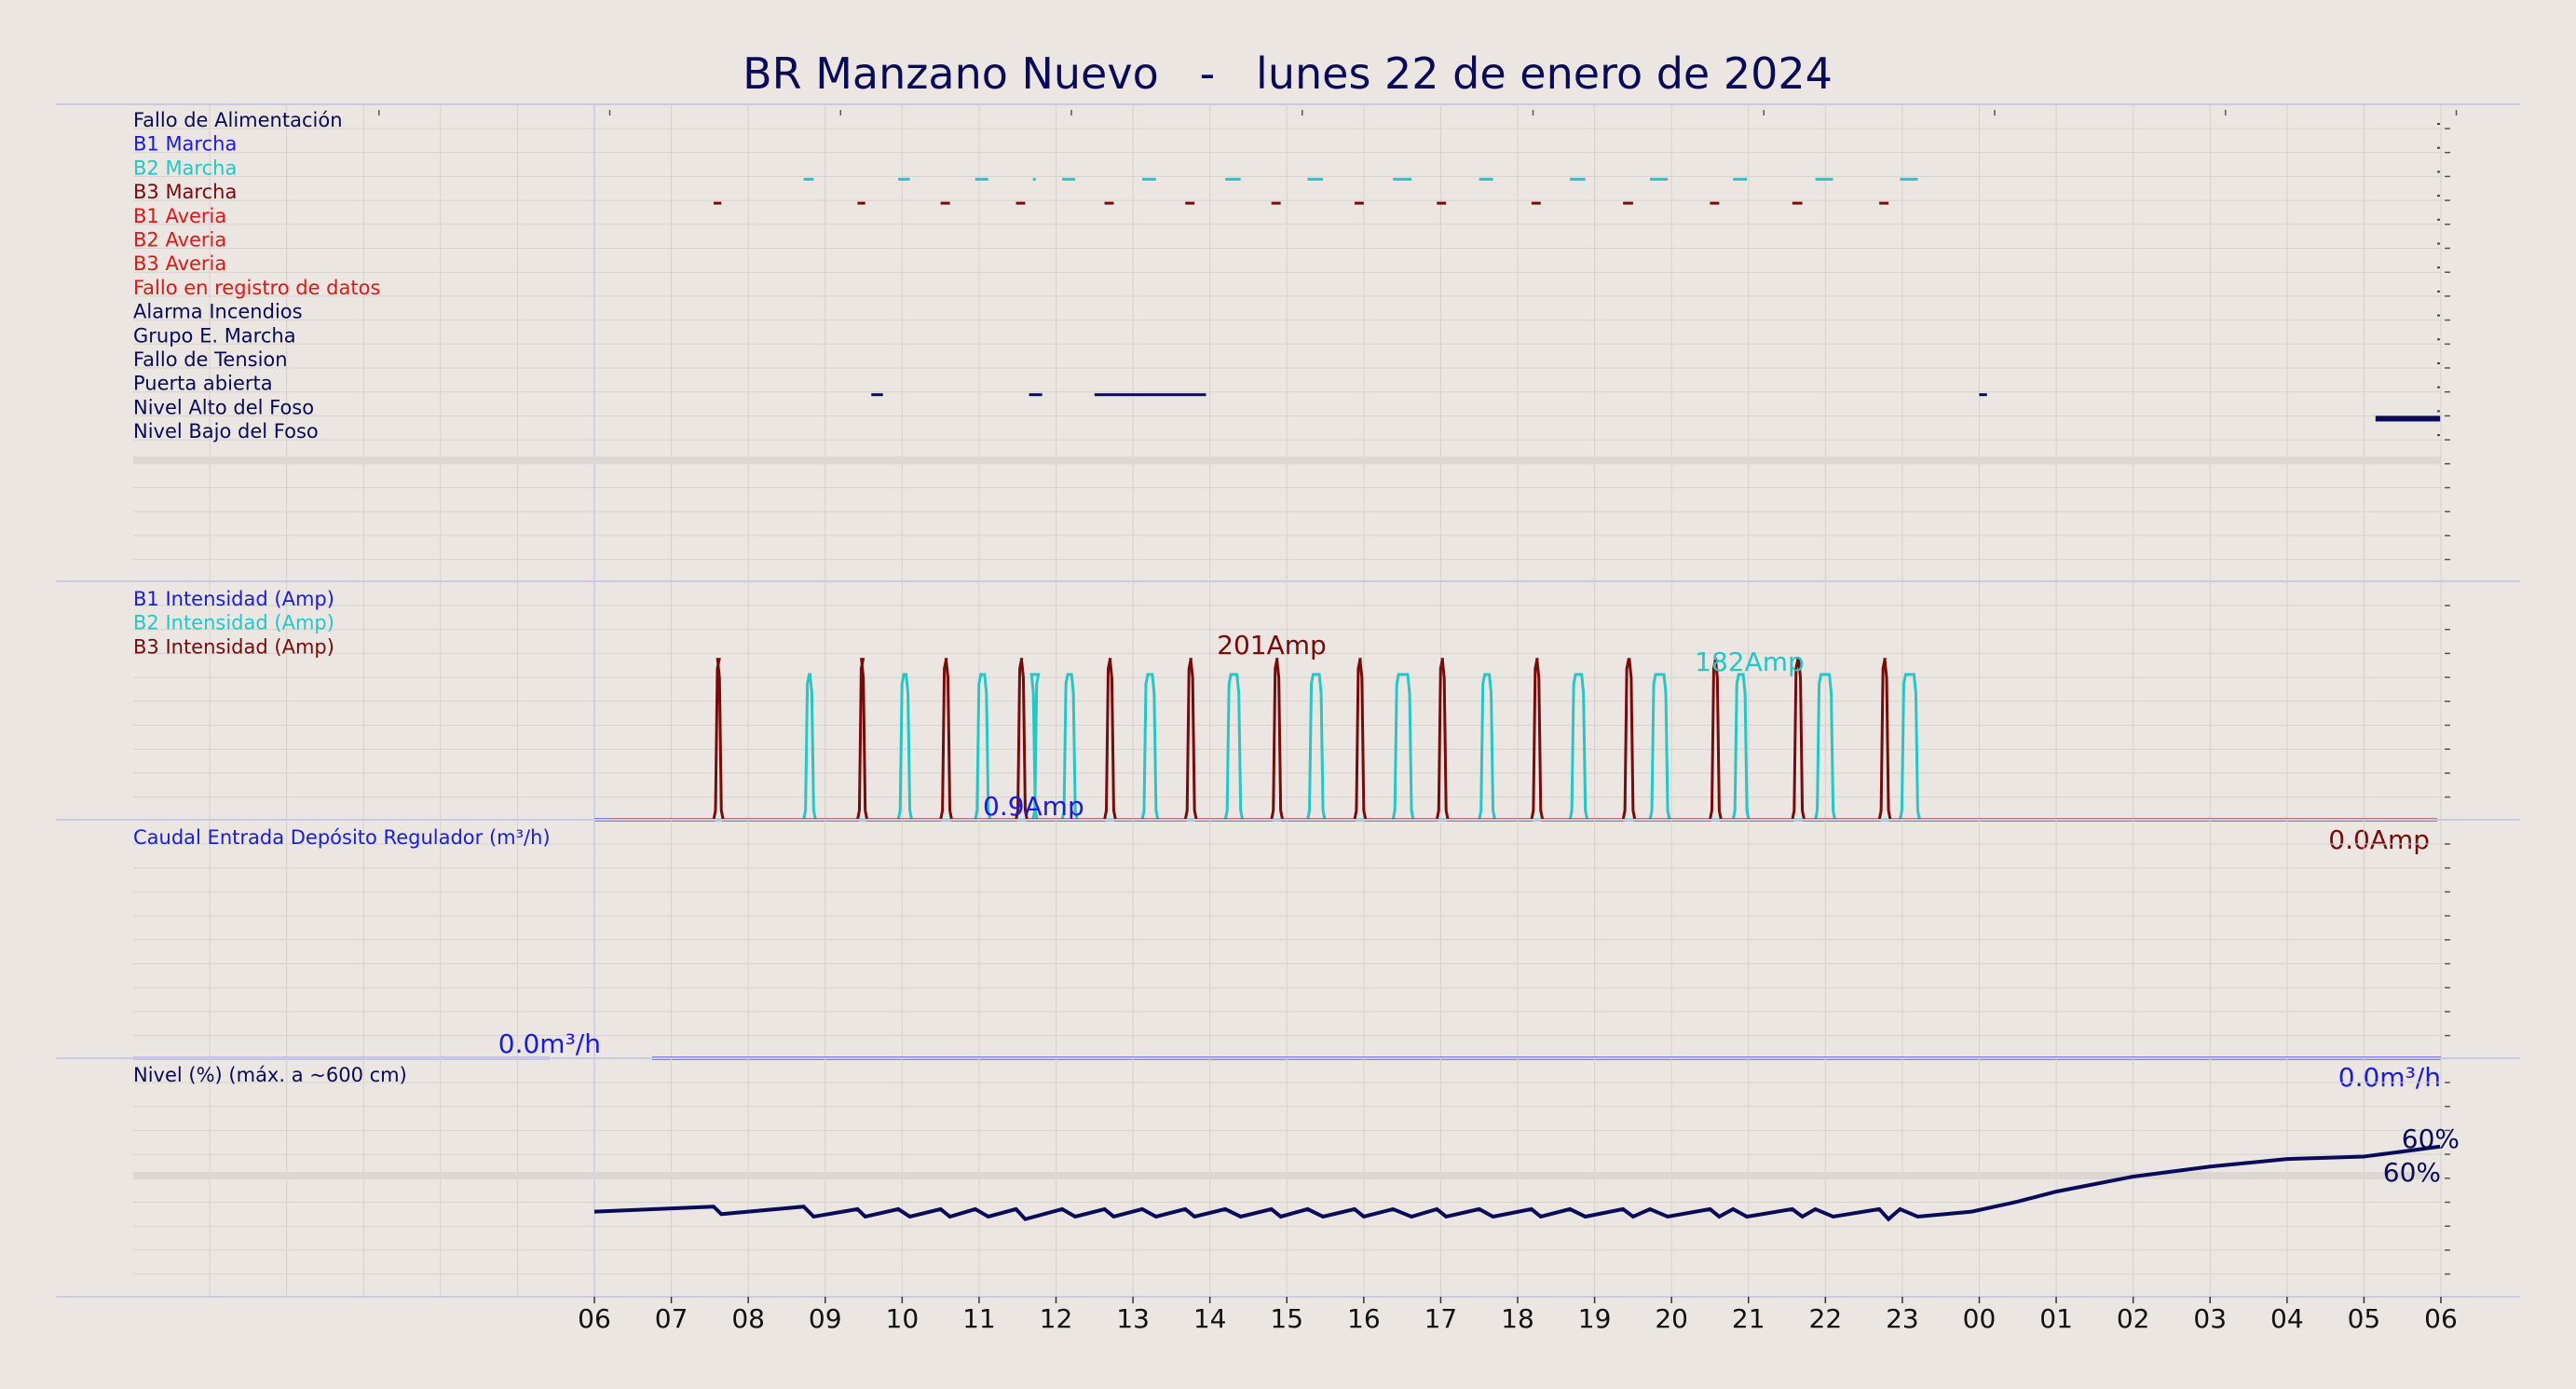 This screenshot has width=2576, height=1389. Describe the element at coordinates (2056, 1318) in the screenshot. I see `x-tick-label: 01` at that location.